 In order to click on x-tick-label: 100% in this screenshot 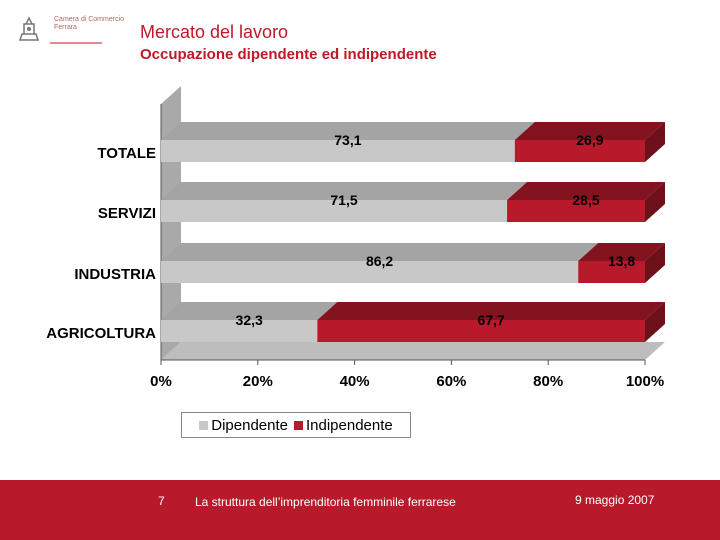, I will do `click(645, 381)`.